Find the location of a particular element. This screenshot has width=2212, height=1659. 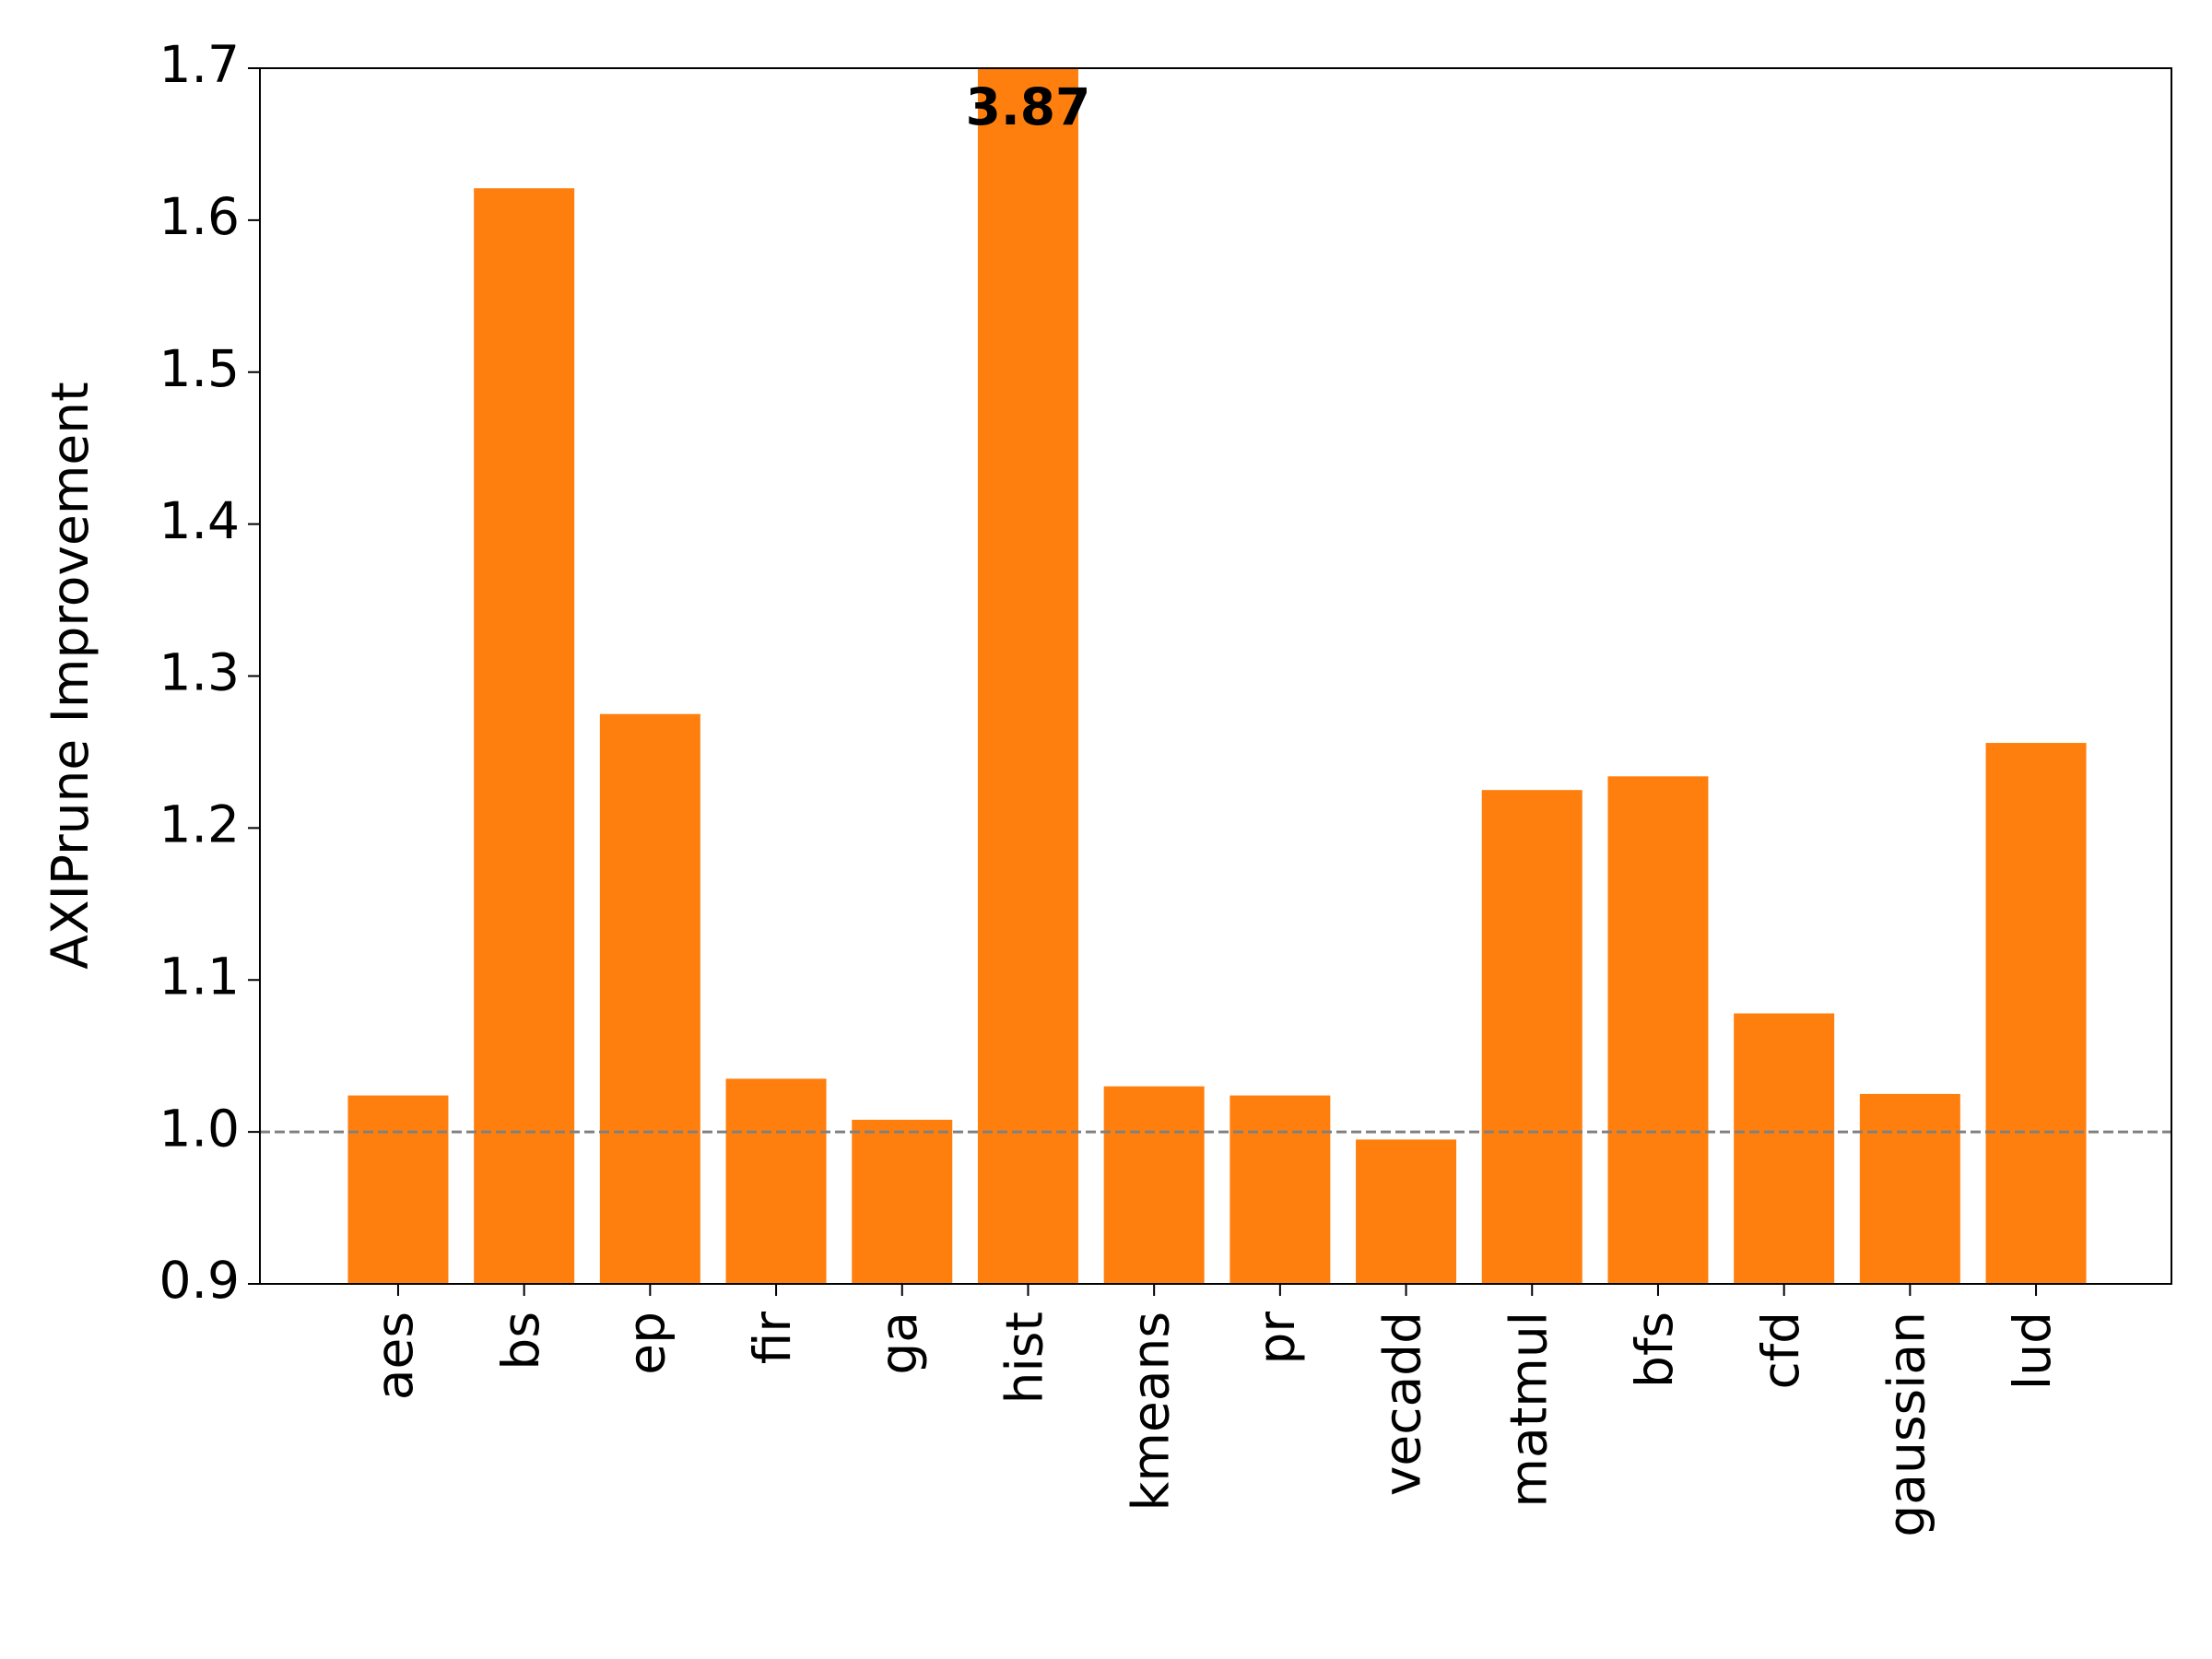

x-tick-label: pr is located at coordinates (1276, 1338).